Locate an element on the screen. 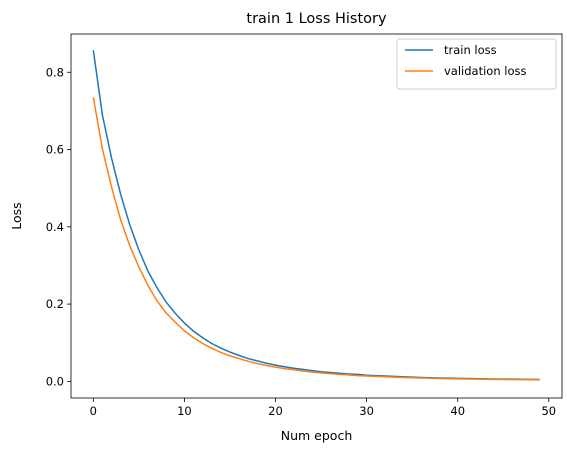 This screenshot has width=567, height=455. x-tick-label: 0 is located at coordinates (93, 411).